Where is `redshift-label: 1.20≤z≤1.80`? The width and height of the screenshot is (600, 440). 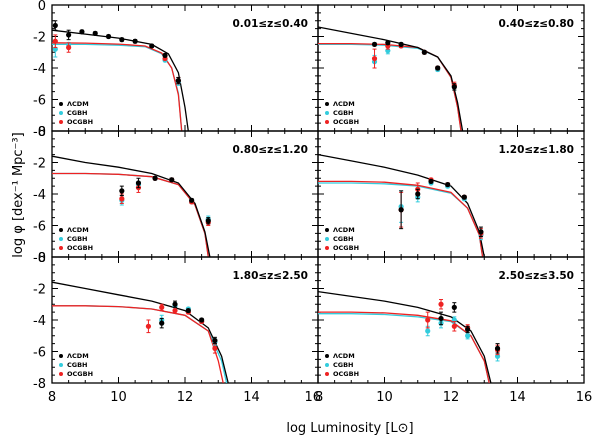
redshift-label: 1.20≤z≤1.80 is located at coordinates (536, 150).